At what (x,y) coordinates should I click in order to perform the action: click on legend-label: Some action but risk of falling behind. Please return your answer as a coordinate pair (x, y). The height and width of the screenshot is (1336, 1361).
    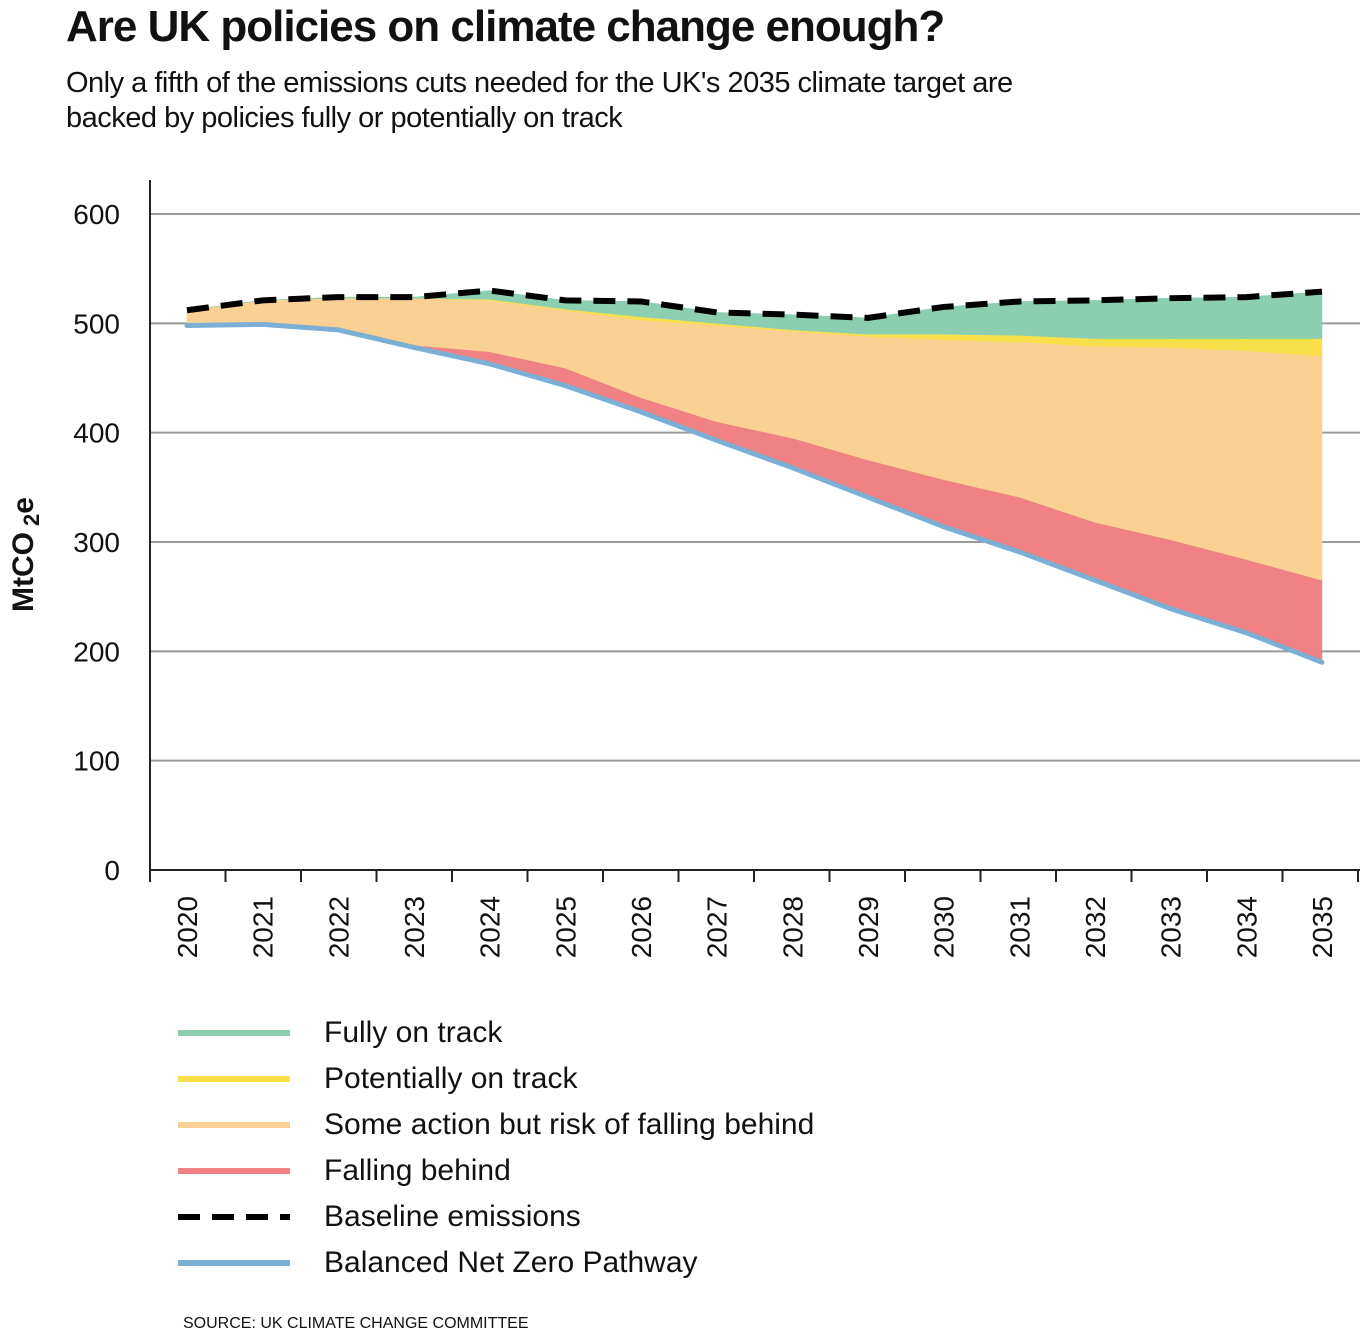
    Looking at the image, I should click on (569, 1124).